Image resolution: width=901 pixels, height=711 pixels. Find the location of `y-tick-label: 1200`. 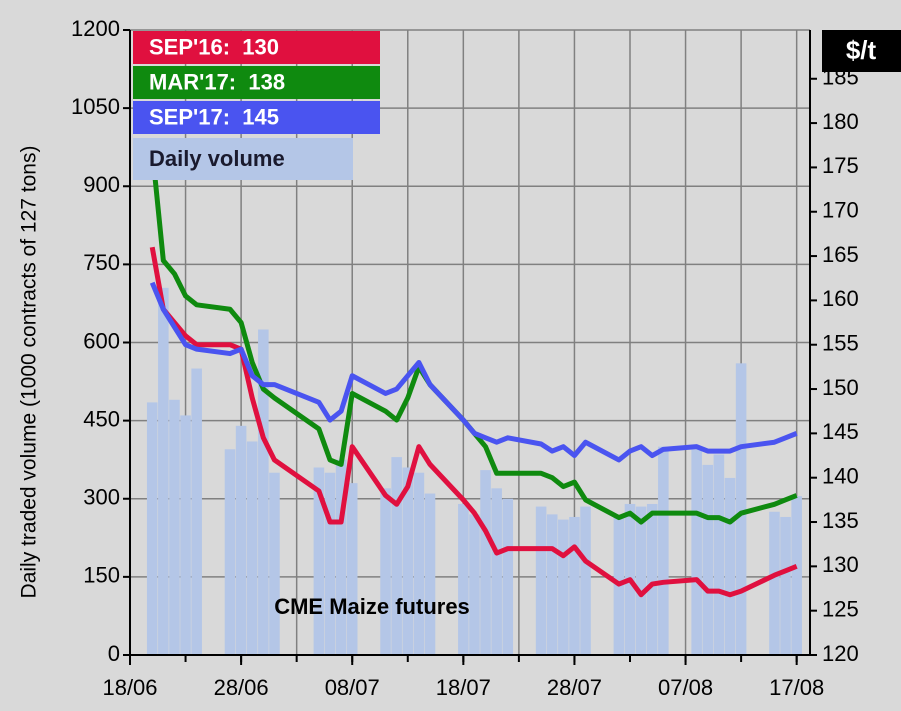

y-tick-label: 1200 is located at coordinates (95, 28).